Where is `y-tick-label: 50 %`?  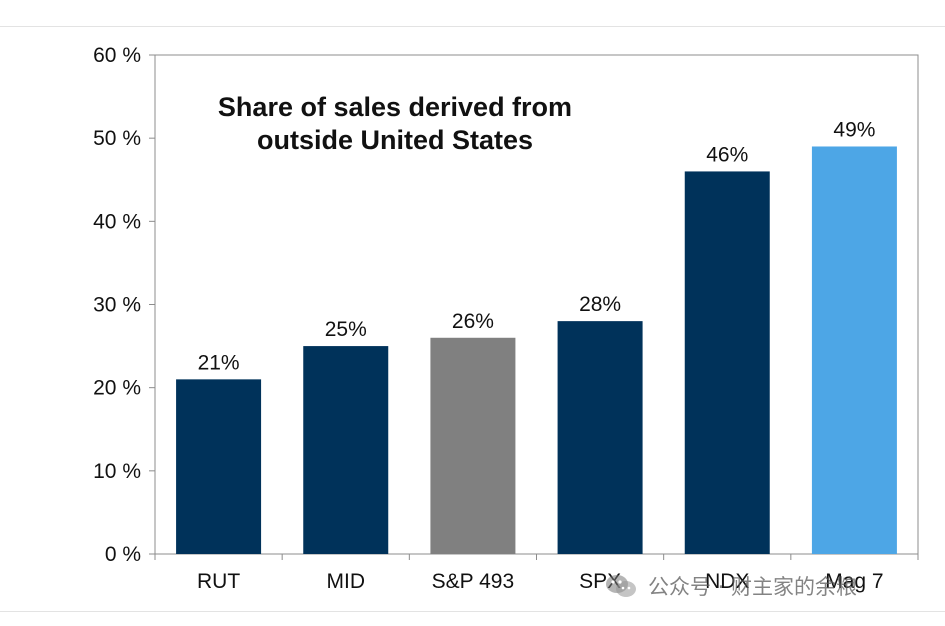
y-tick-label: 50 % is located at coordinates (117, 138).